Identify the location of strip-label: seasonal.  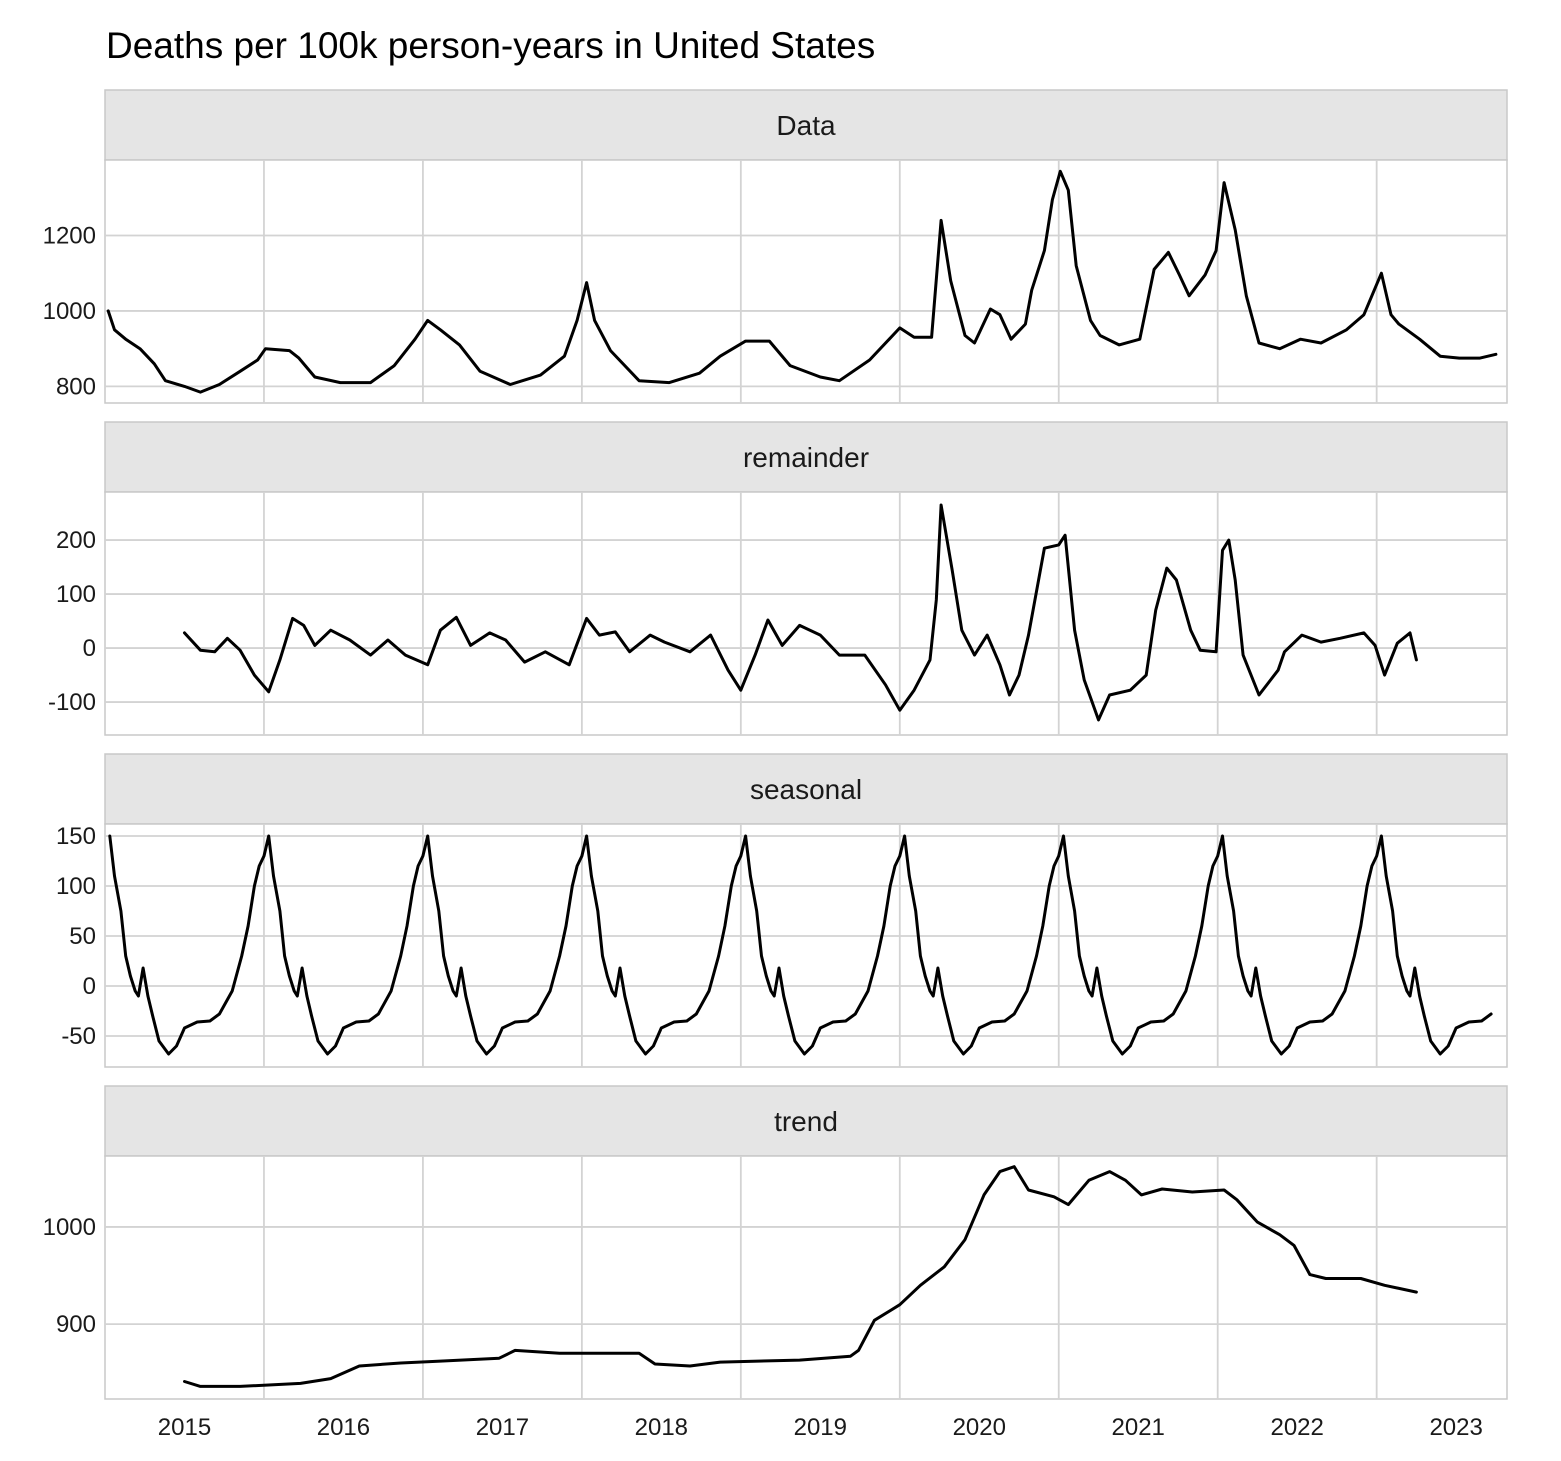
(806, 789).